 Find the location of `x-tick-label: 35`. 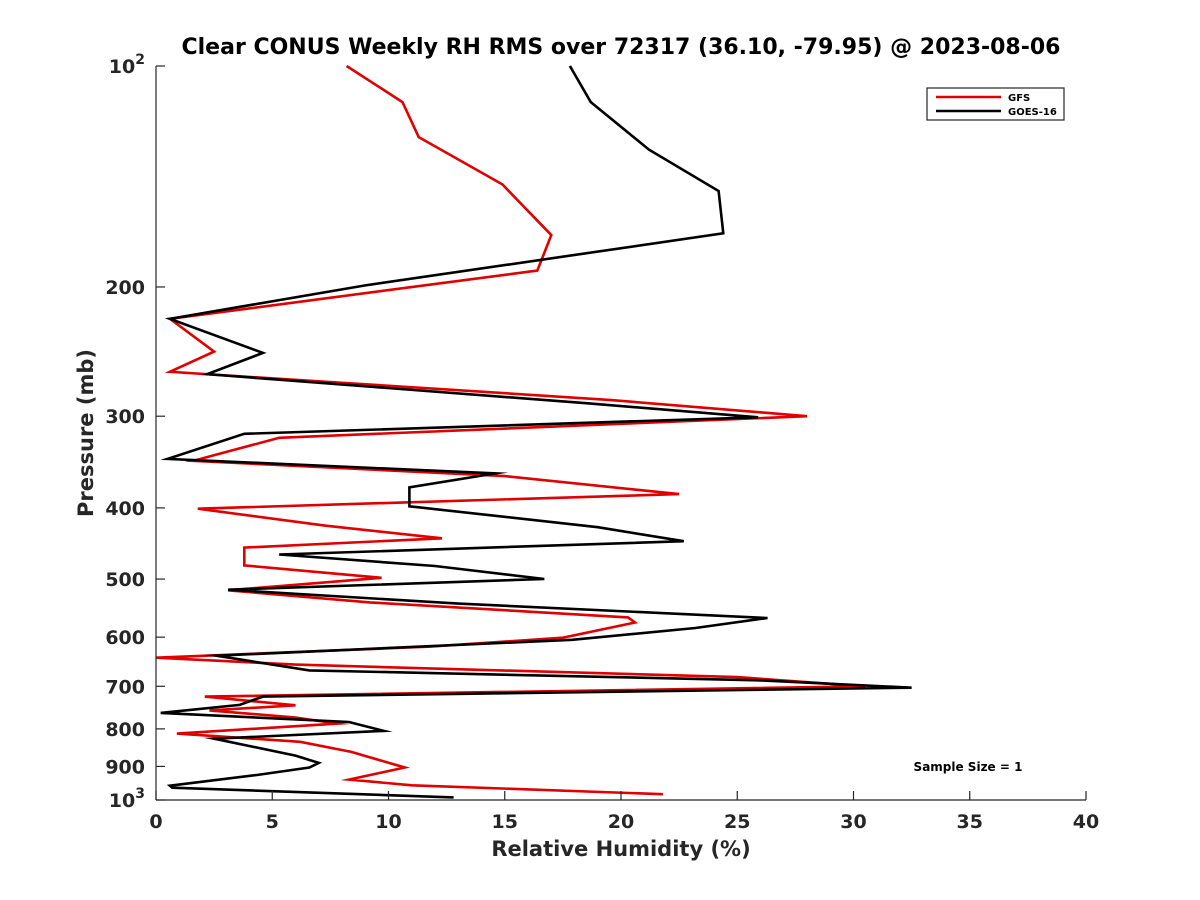

x-tick-label: 35 is located at coordinates (970, 822).